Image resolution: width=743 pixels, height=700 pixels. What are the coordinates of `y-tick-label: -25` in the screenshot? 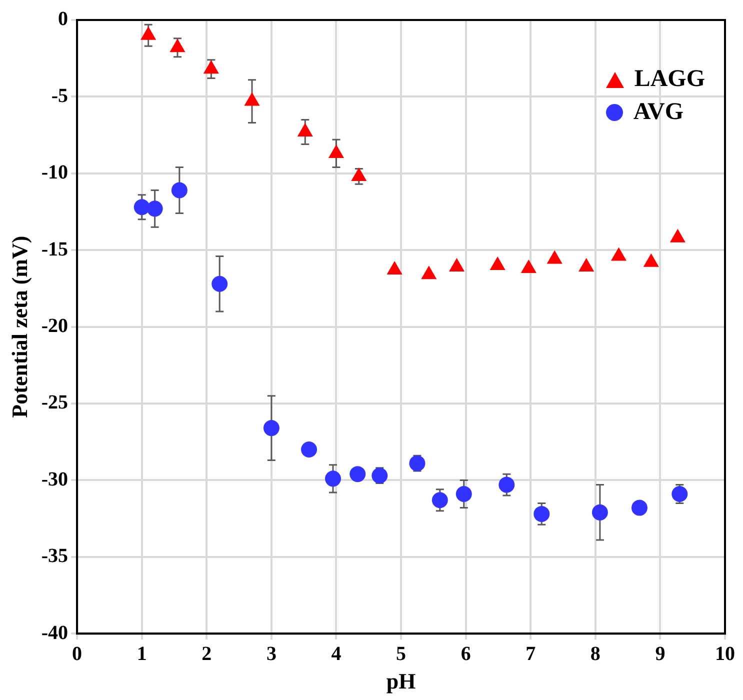 It's located at (54, 403).